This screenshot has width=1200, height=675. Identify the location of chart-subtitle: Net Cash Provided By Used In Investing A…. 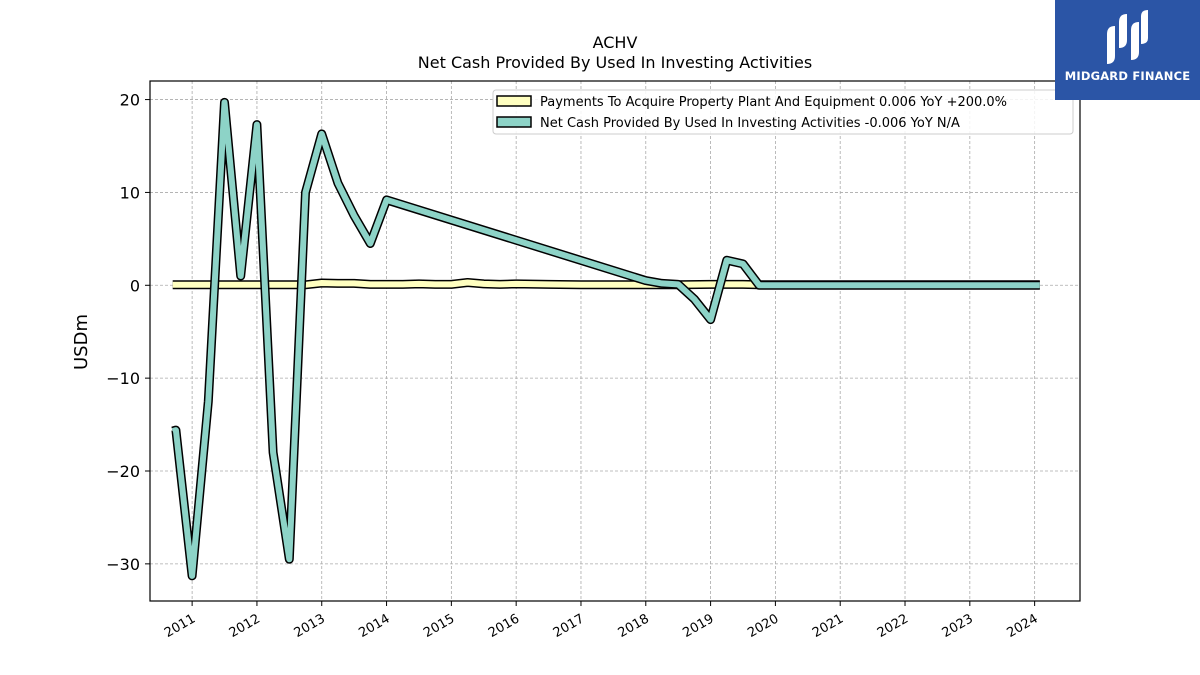
(615, 62).